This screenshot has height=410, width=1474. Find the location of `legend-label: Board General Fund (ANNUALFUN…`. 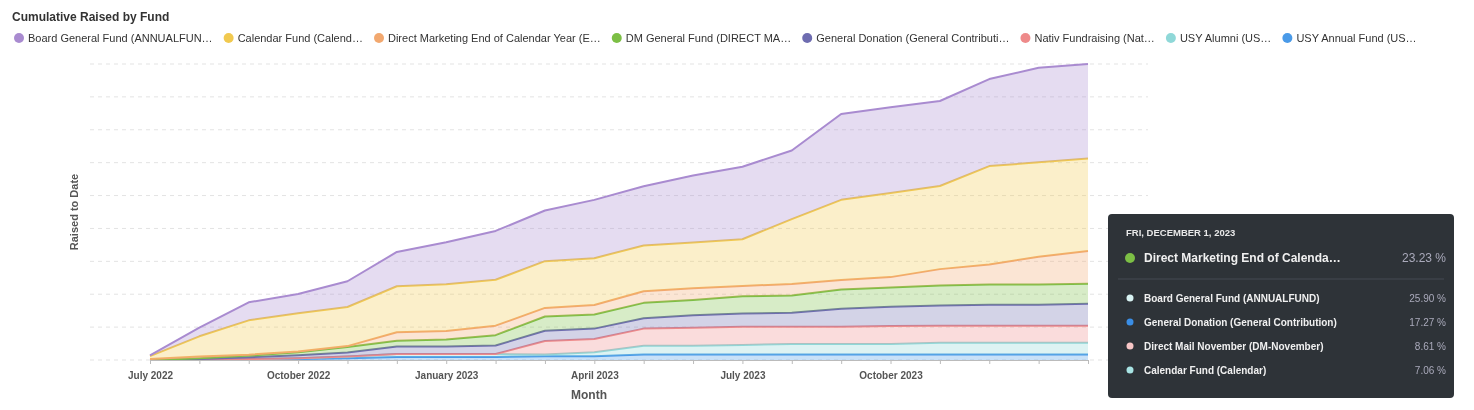

legend-label: Board General Fund (ANNUALFUN… is located at coordinates (120, 38).